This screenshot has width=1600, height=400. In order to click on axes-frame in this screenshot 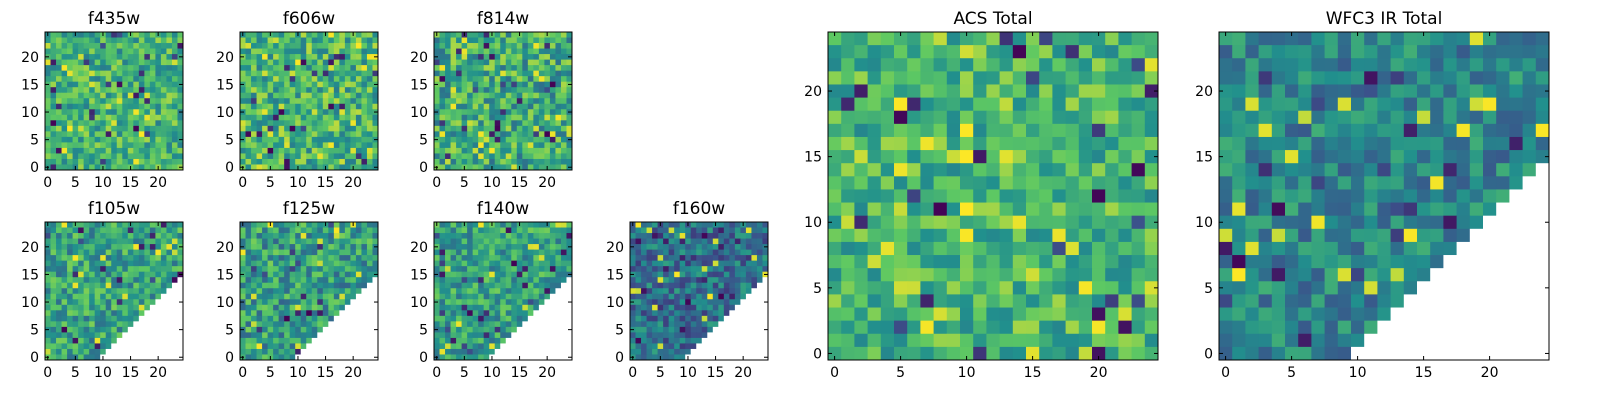, I will do `click(503, 101)`.